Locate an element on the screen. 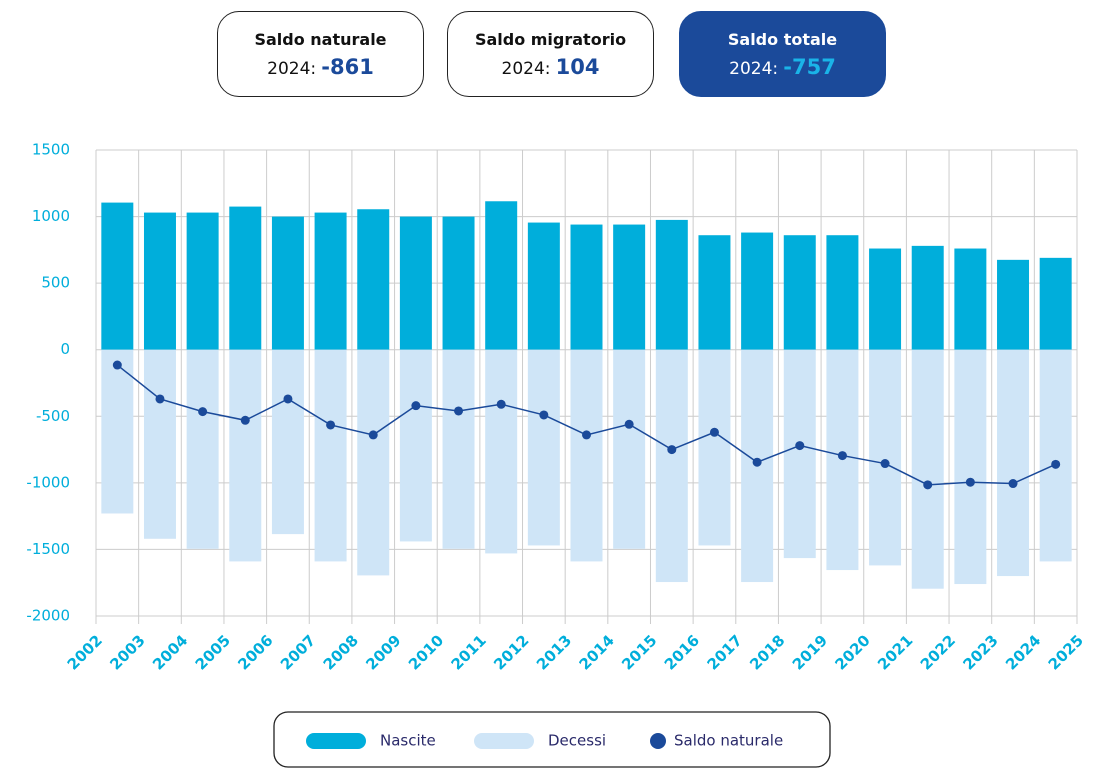 This screenshot has width=1099, height=769. x-tick-label: 2015 is located at coordinates (639, 652).